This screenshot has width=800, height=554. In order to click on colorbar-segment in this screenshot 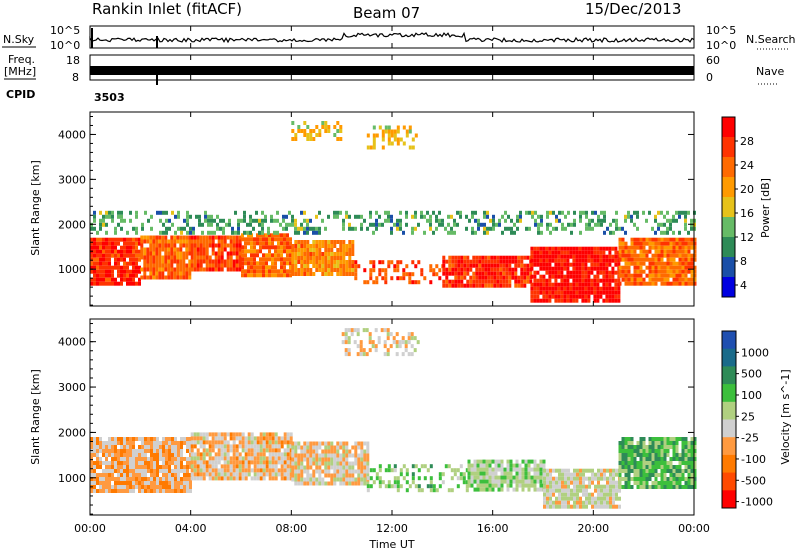, I will do `click(728, 127)`.